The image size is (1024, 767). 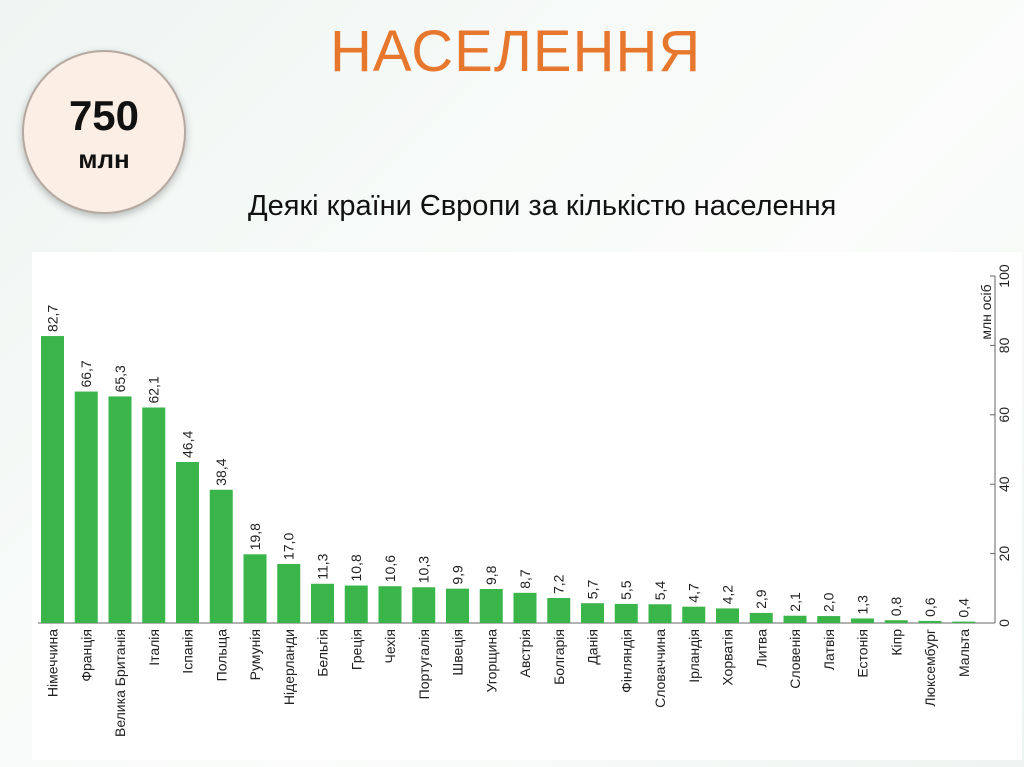 I want to click on category-label-2: Франція, so click(x=86, y=655).